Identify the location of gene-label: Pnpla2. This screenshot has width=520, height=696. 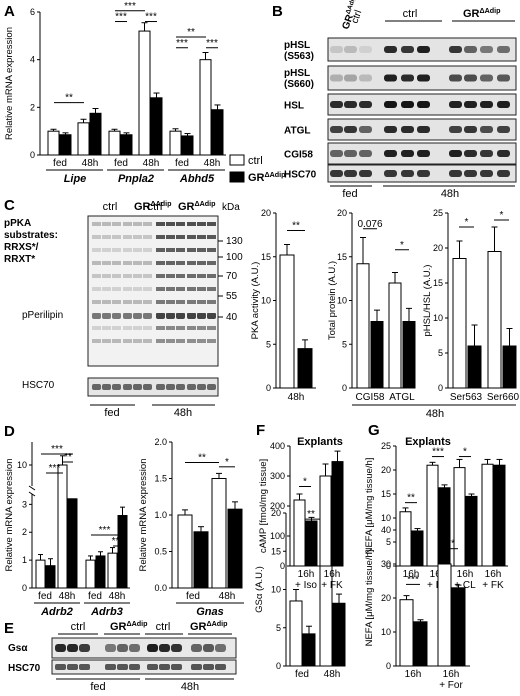
(136, 179).